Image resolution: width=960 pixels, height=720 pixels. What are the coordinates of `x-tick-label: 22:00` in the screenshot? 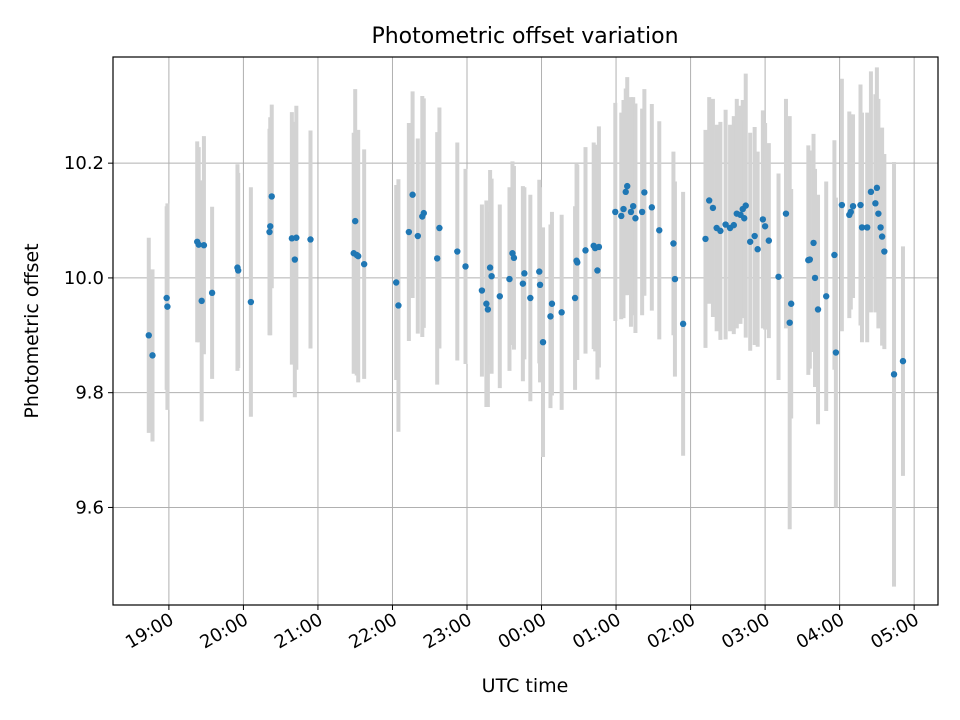 It's located at (373, 631).